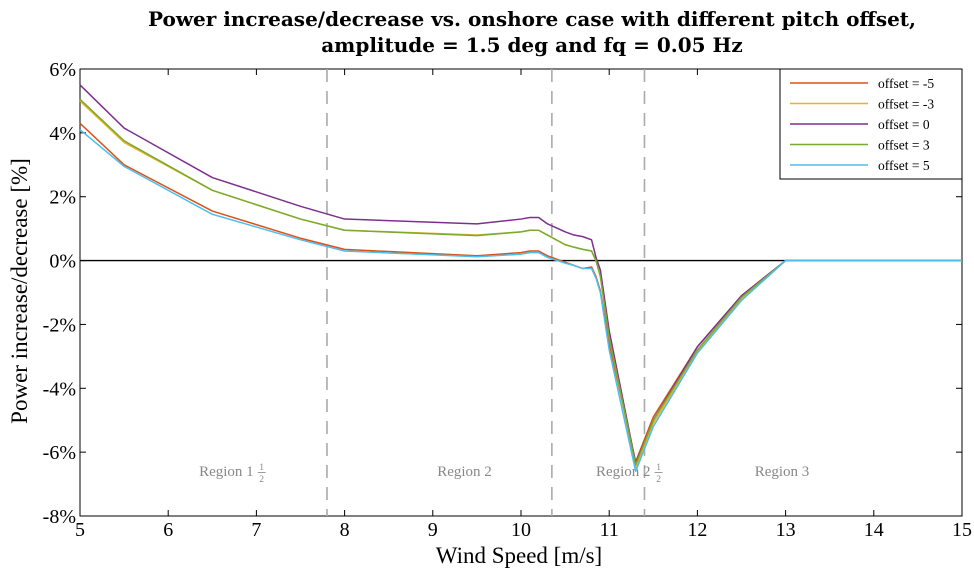  I want to click on x-tick-label: 14, so click(874, 530).